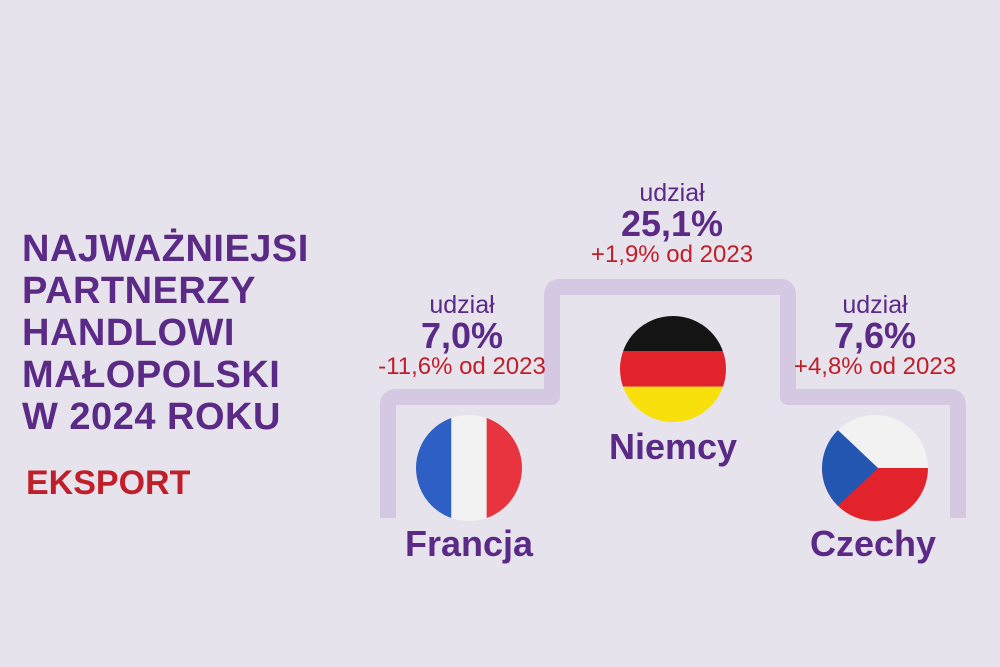 The image size is (1000, 667). What do you see at coordinates (875, 366) in the screenshot?
I see `share-change: +4,8% od 2023` at bounding box center [875, 366].